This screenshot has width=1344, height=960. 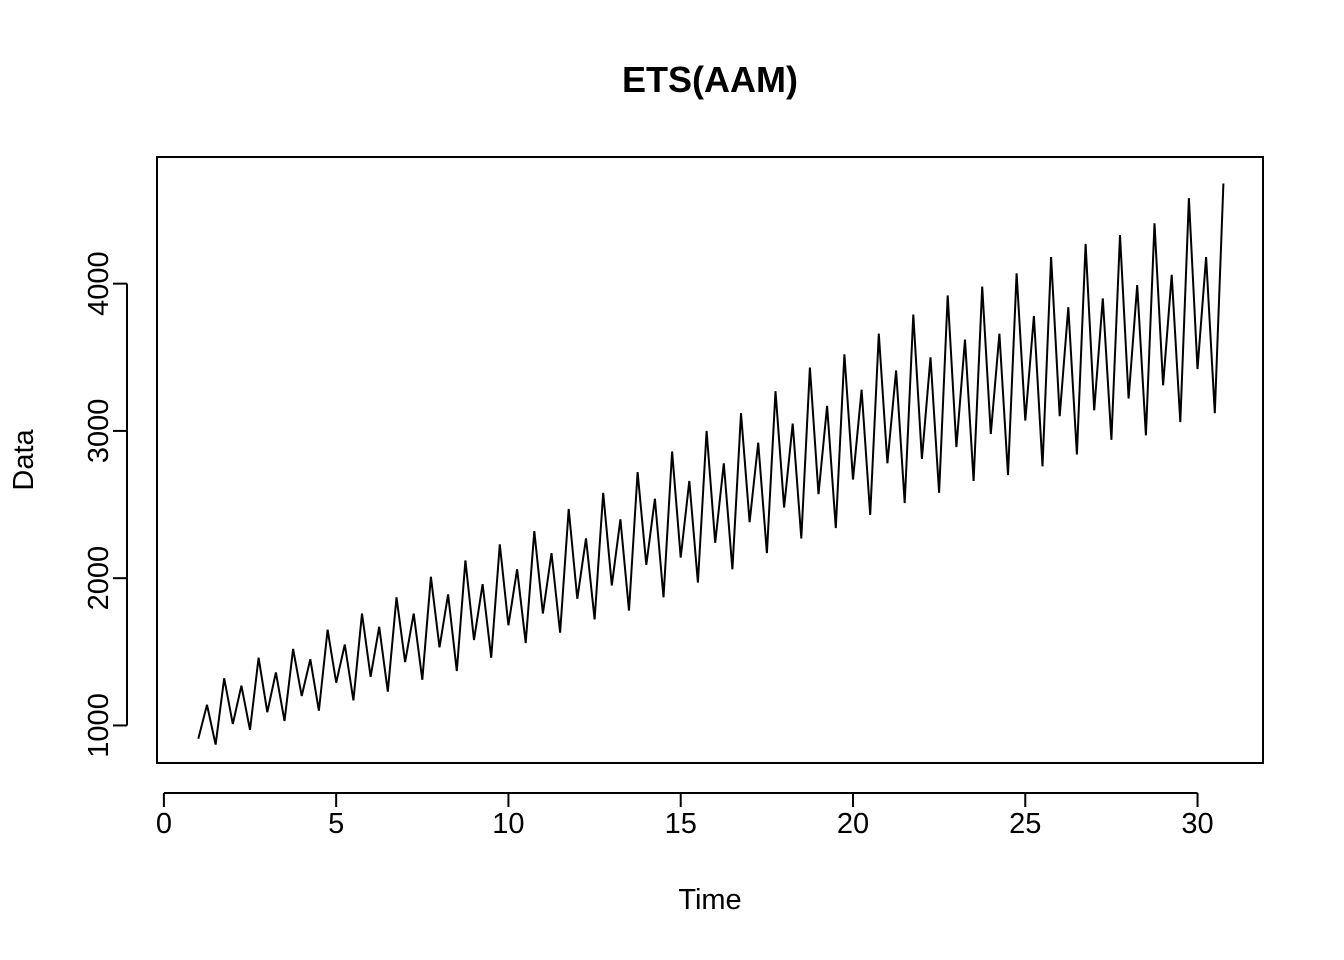 What do you see at coordinates (508, 824) in the screenshot?
I see `x-tick-label: 10` at bounding box center [508, 824].